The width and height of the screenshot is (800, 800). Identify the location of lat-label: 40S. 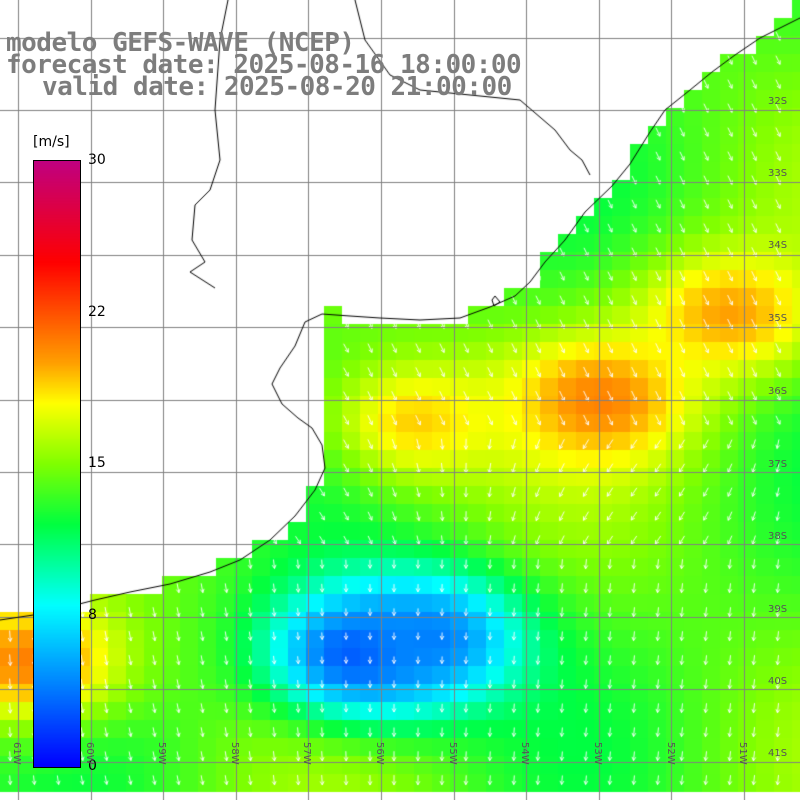
(778, 681).